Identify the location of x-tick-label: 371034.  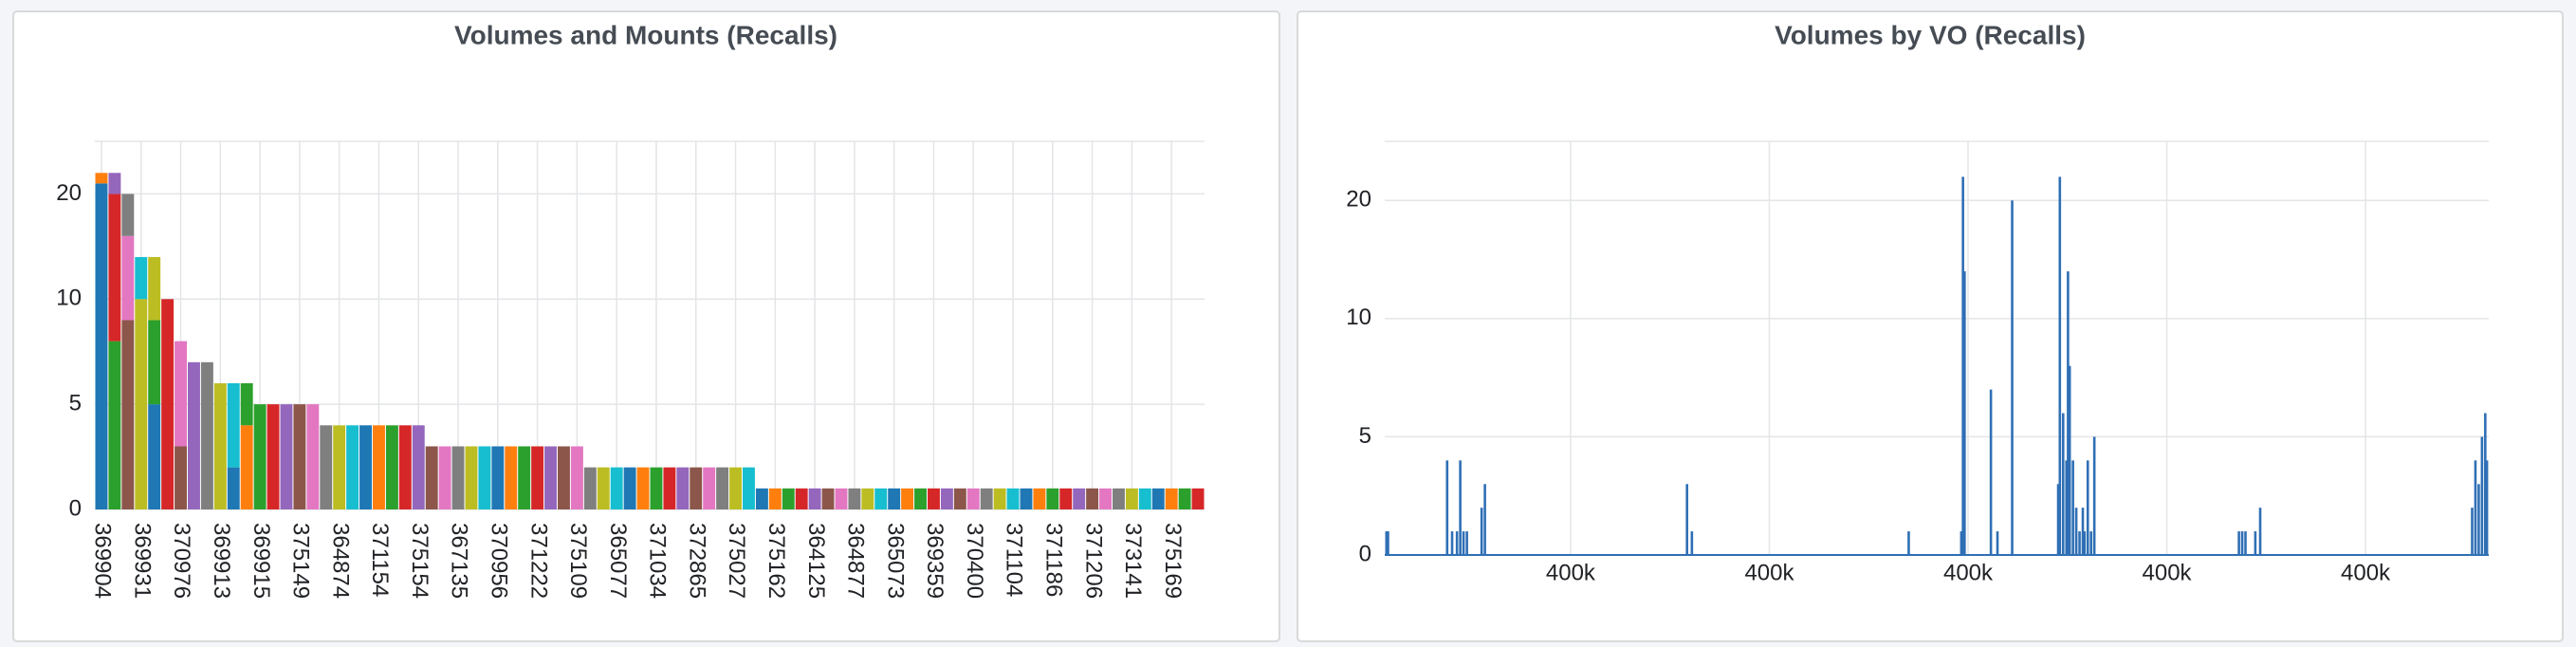
(658, 561).